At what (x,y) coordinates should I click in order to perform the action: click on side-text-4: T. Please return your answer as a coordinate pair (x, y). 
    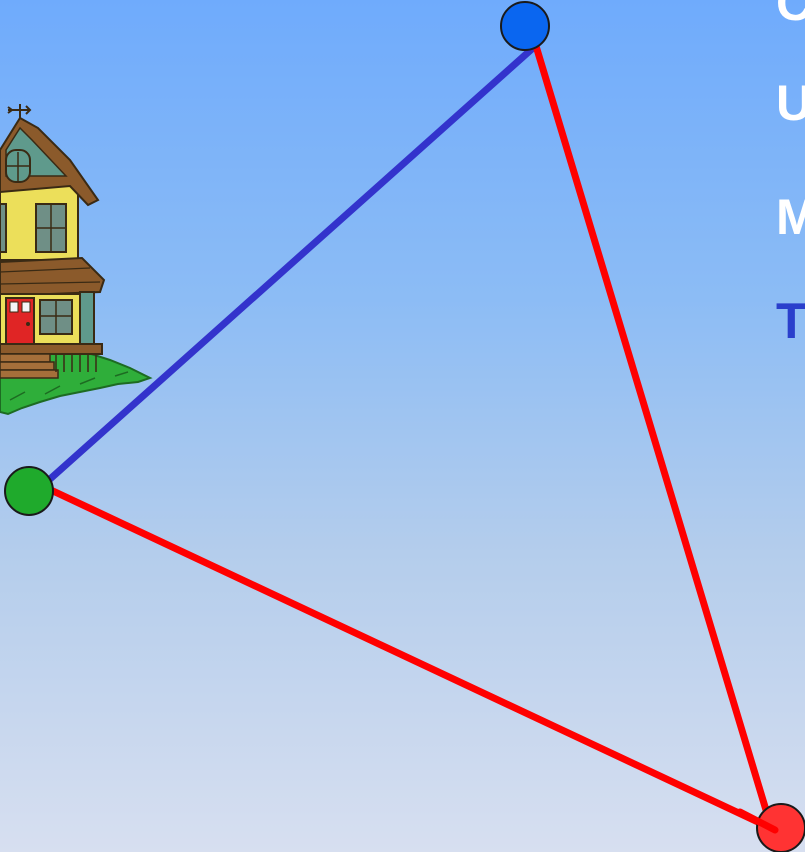
    Looking at the image, I should click on (790, 321).